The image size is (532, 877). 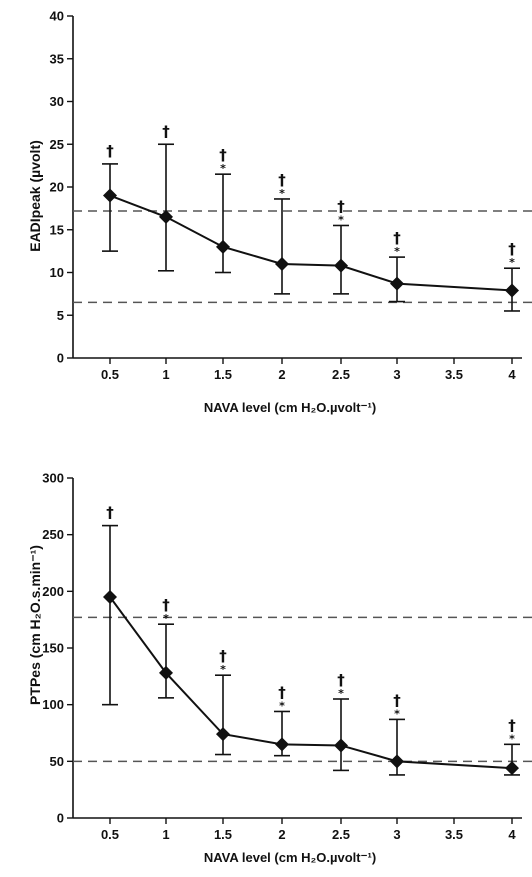 What do you see at coordinates (53, 648) in the screenshot?
I see `y-tick-label: 150` at bounding box center [53, 648].